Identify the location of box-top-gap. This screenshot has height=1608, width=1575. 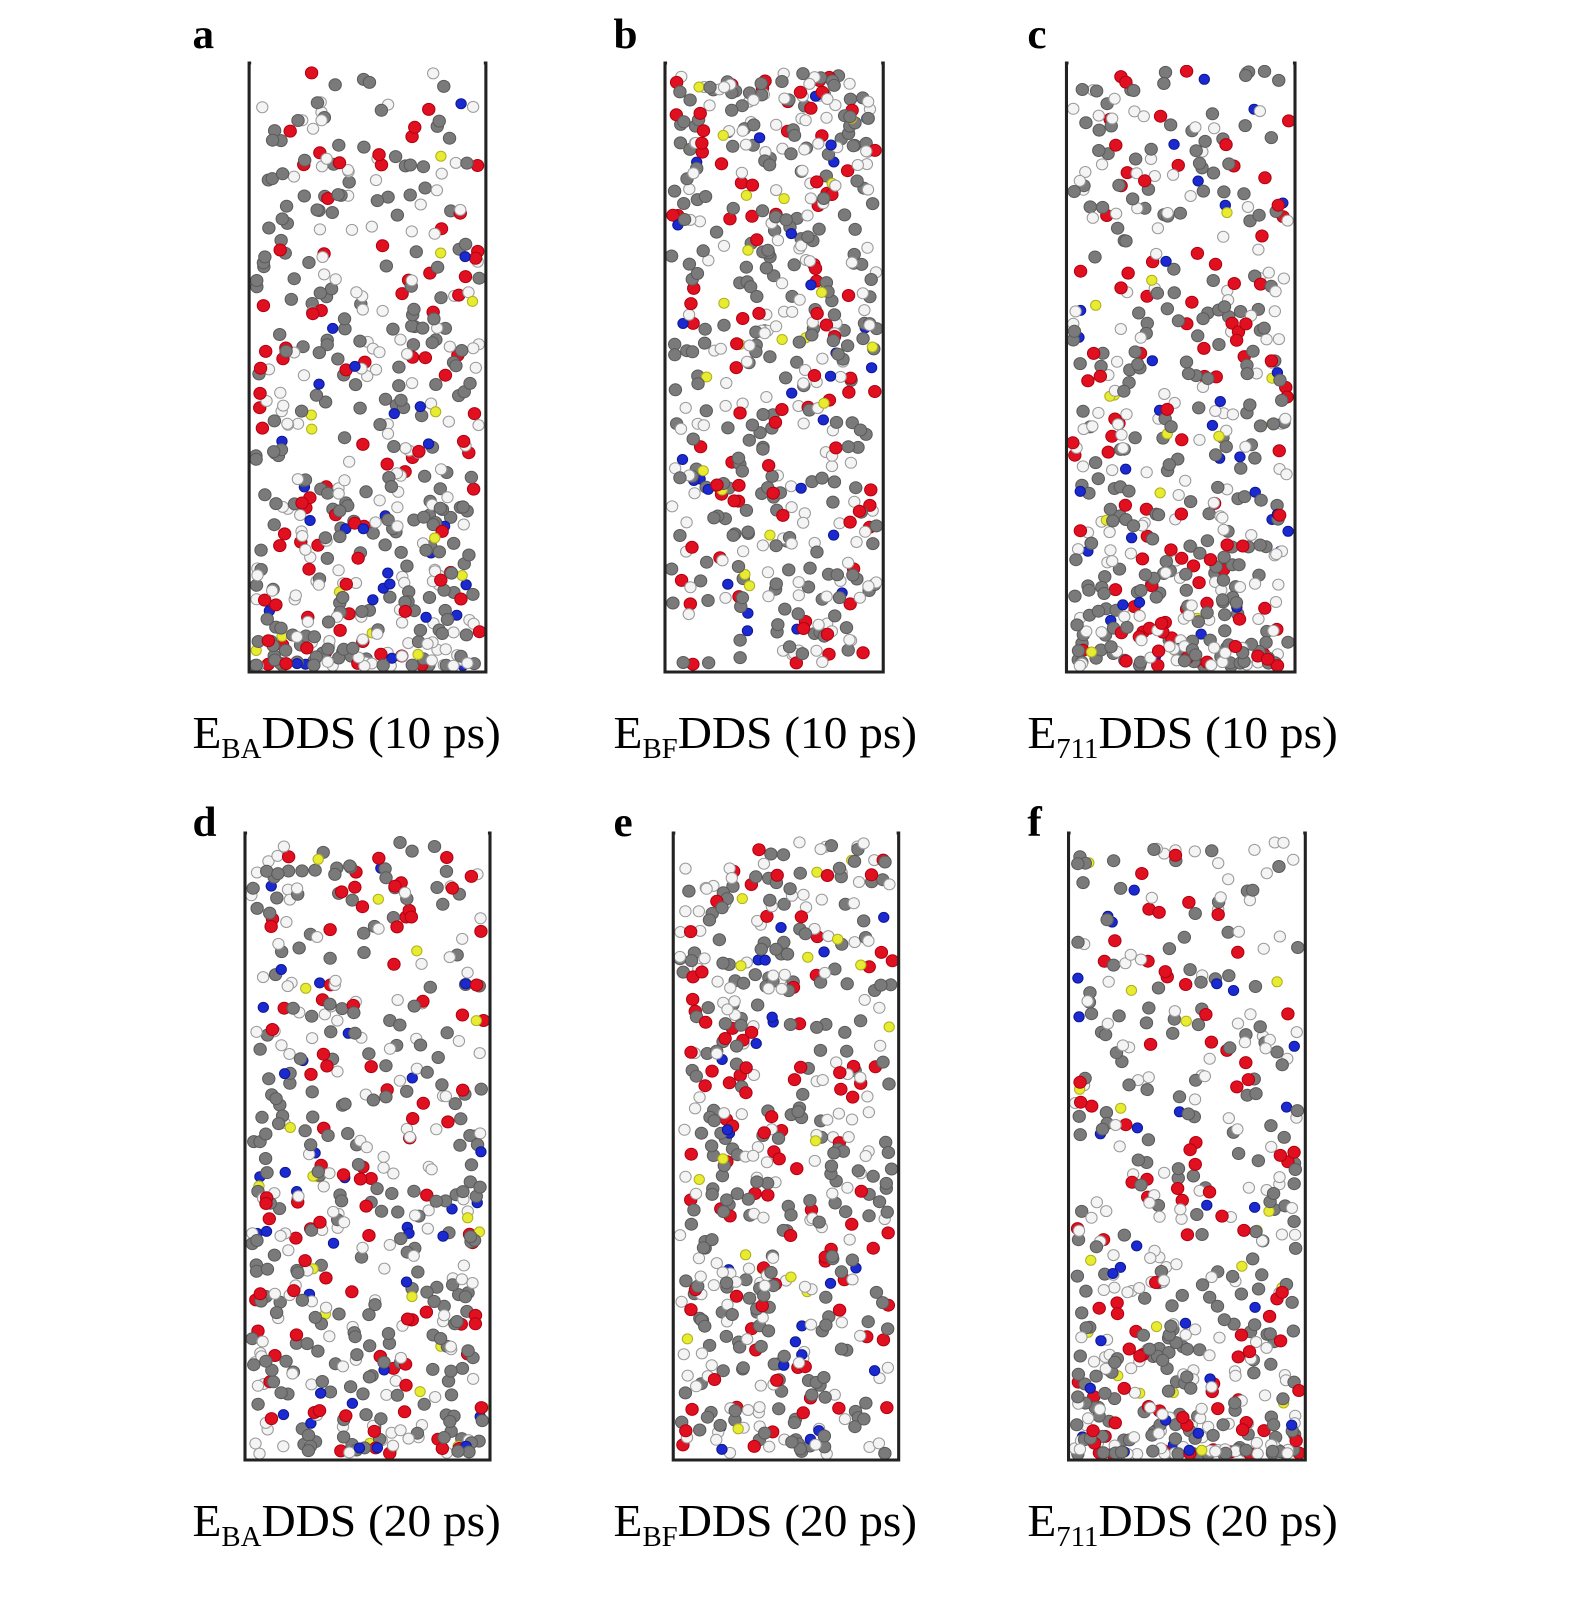
(367, 832).